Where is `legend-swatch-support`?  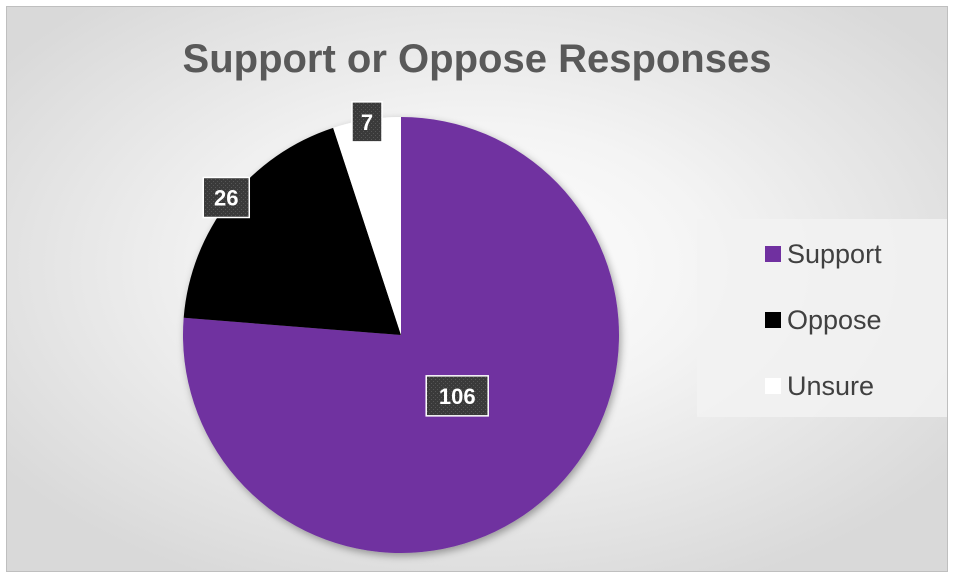
legend-swatch-support is located at coordinates (773, 254).